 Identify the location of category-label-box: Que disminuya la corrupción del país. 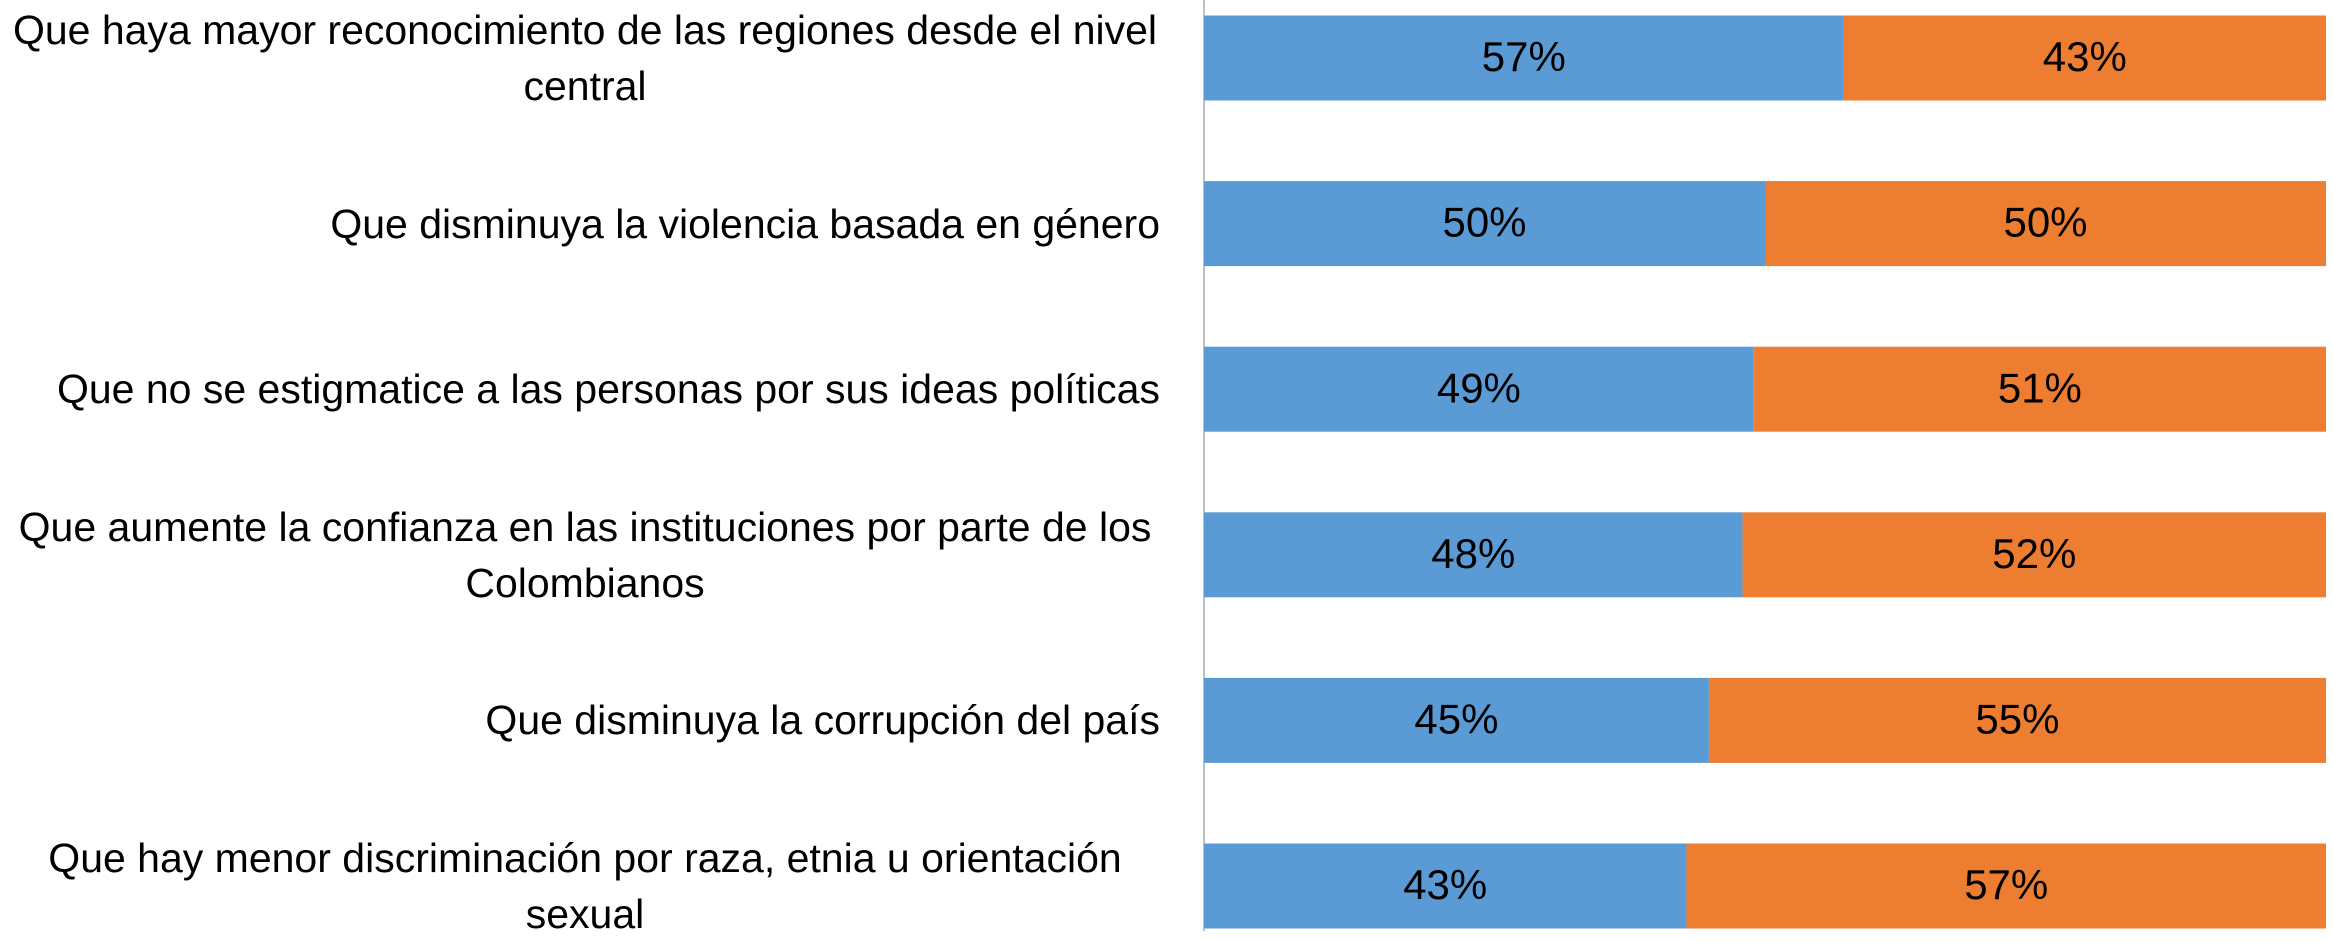
(580, 720).